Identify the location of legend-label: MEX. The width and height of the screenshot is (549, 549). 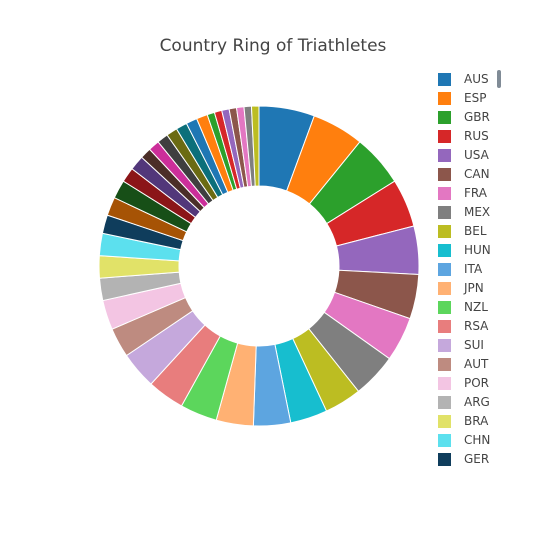
(477, 212).